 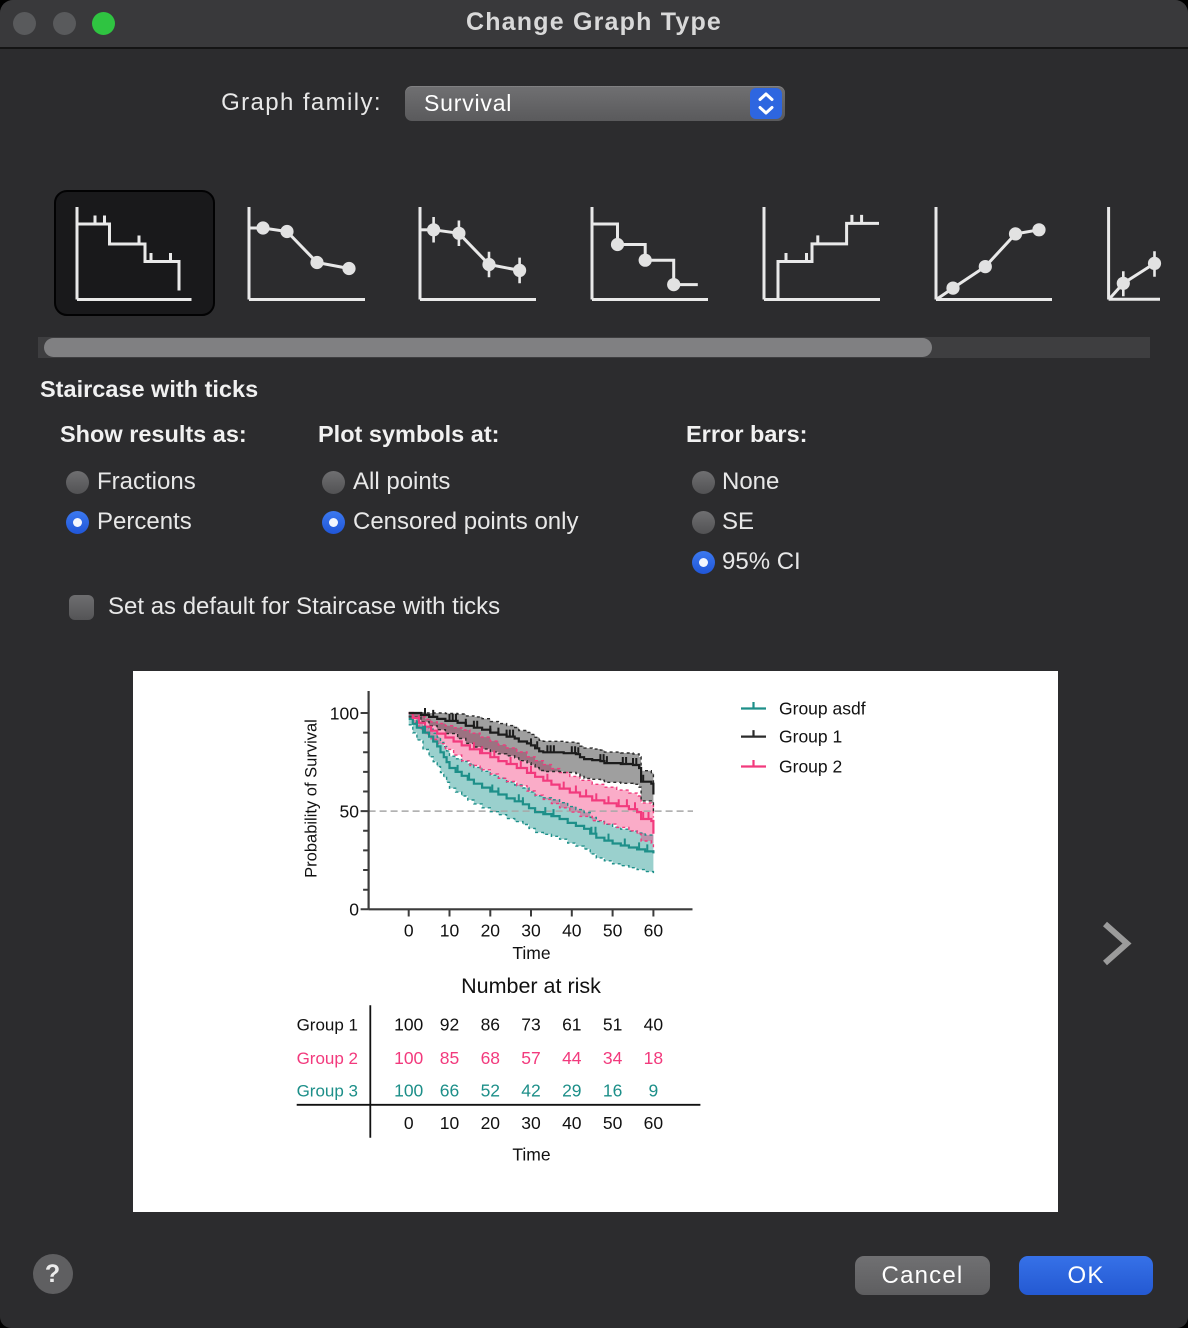 I want to click on svg-text: 44, so click(x=572, y=1058).